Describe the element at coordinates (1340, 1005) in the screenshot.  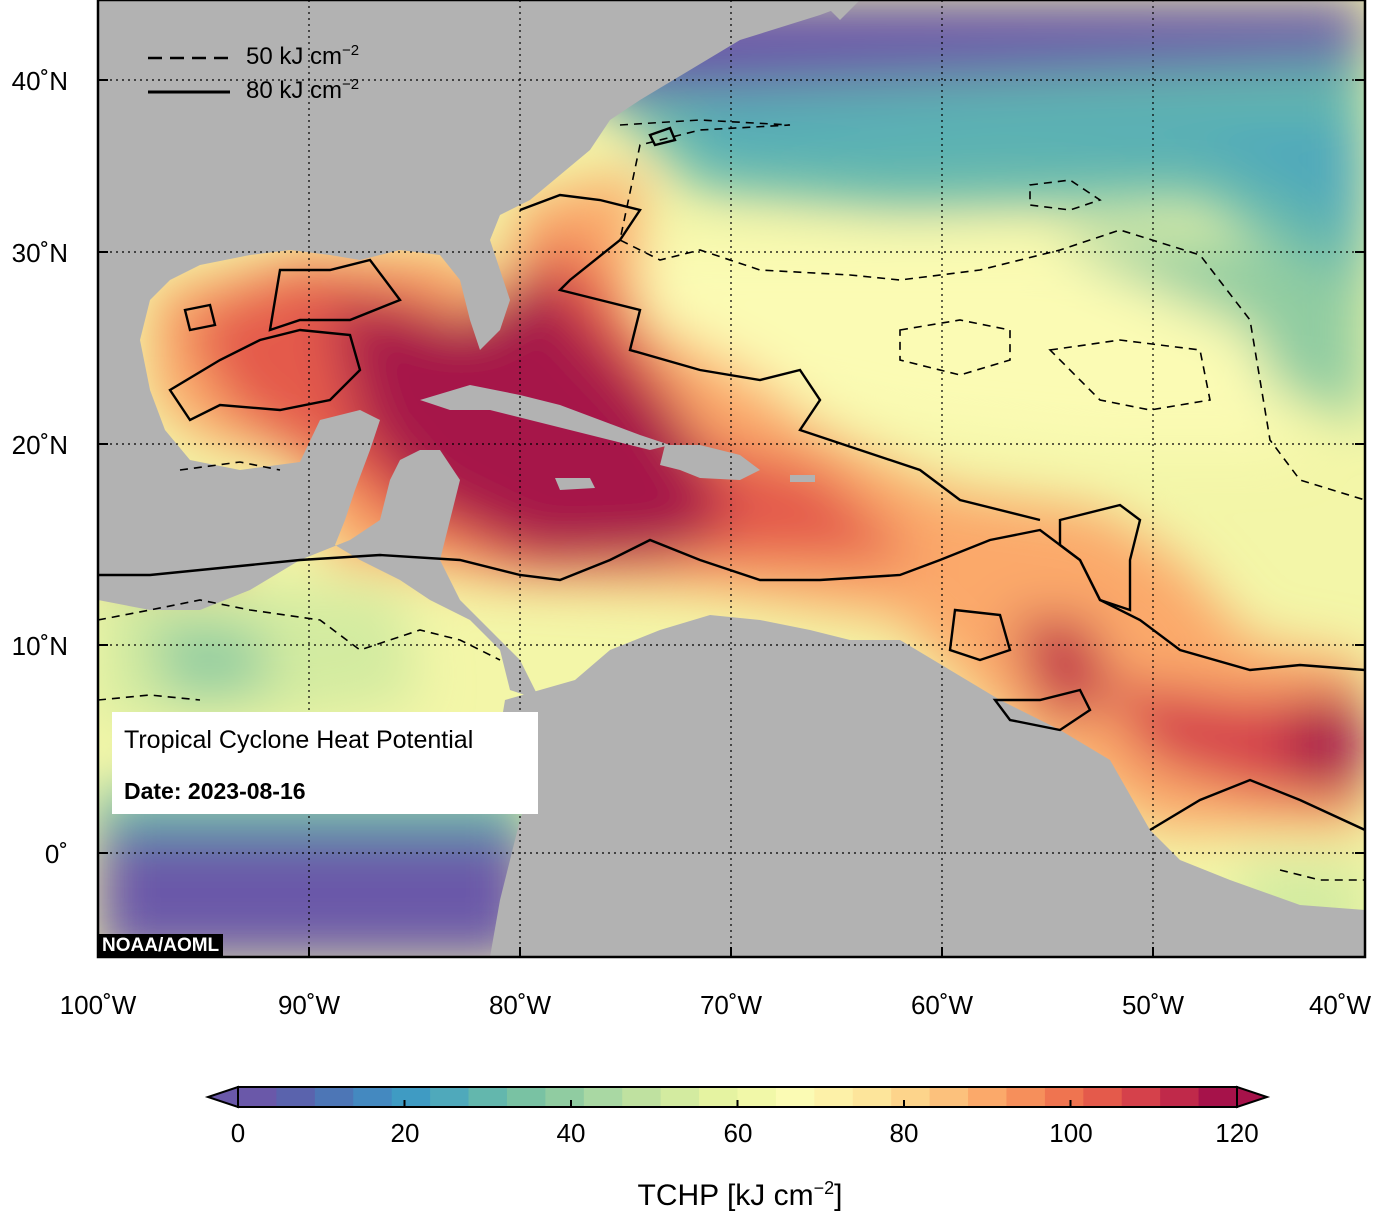
I see `lon-label-40w: 40˚W` at that location.